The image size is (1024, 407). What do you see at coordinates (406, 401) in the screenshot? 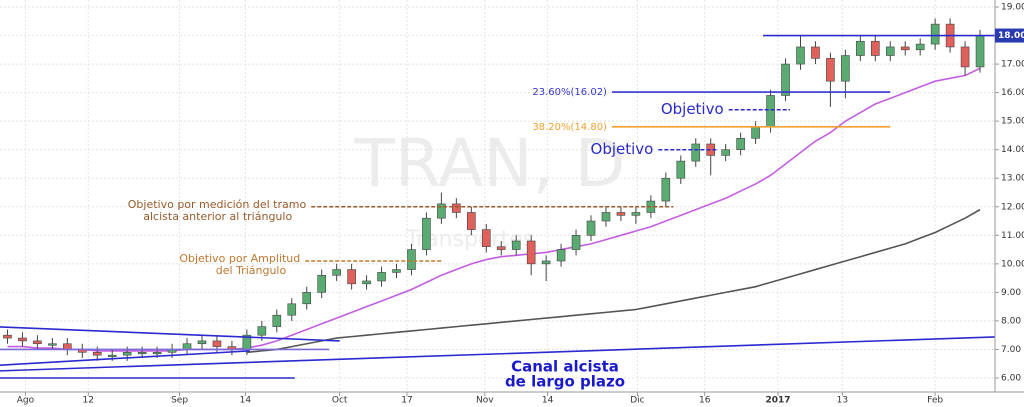
I see `x-tick-label: 17` at bounding box center [406, 401].